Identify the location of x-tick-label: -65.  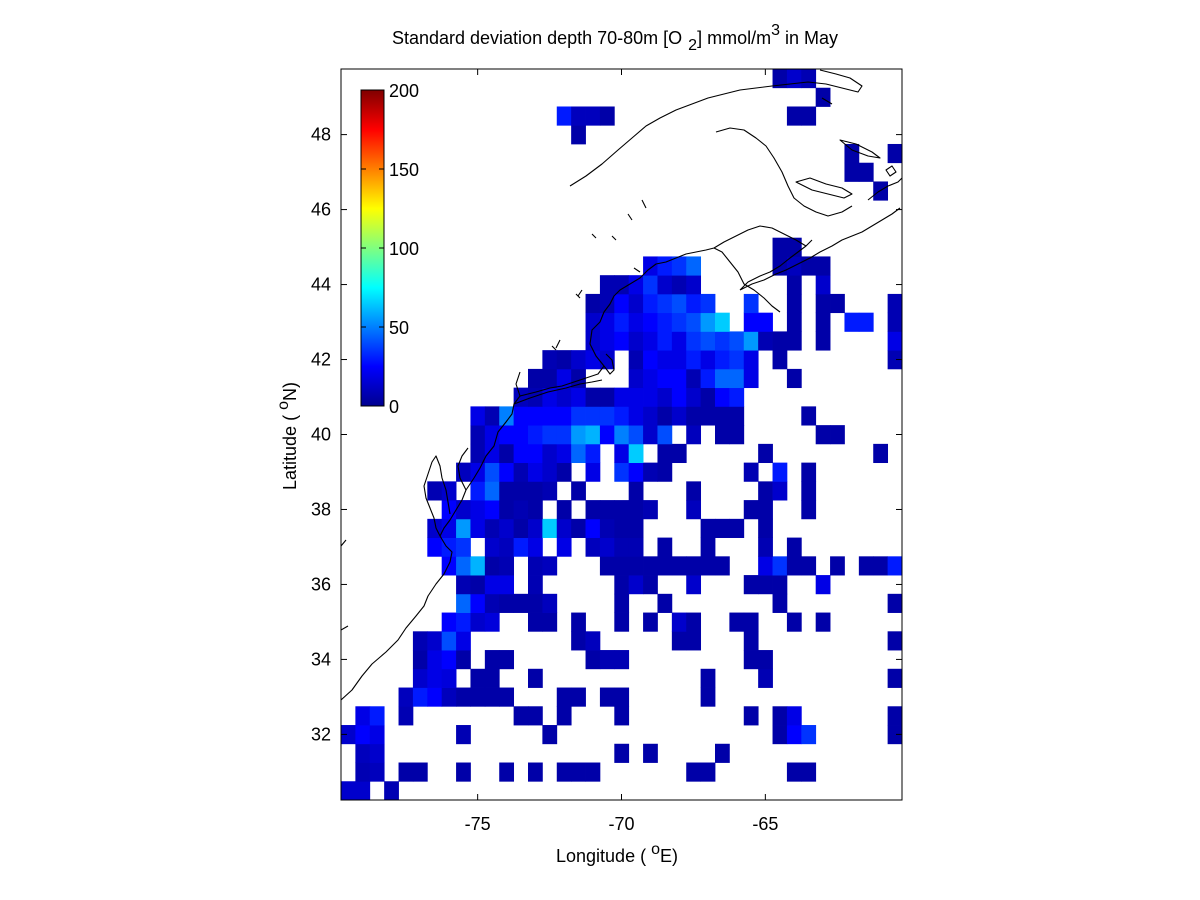
(765, 824).